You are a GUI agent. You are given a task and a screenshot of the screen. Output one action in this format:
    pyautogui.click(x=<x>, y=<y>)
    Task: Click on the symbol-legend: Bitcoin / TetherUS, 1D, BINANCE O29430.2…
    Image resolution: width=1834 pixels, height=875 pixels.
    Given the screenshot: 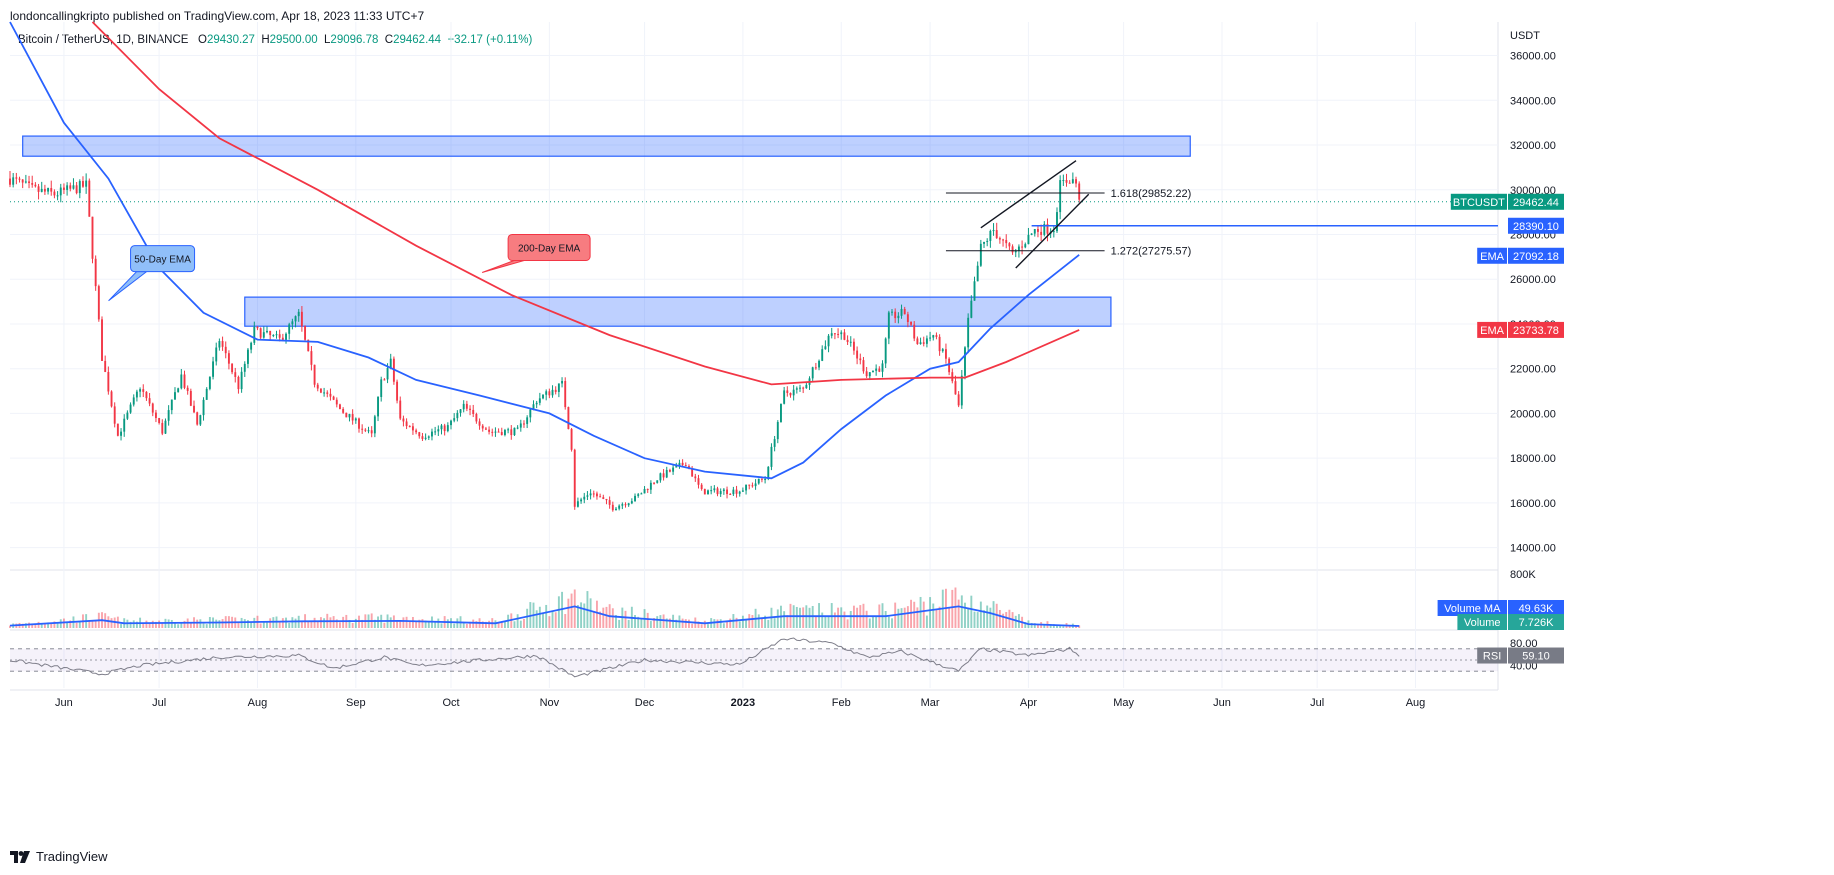 What is the action you would take?
    pyautogui.click(x=275, y=40)
    